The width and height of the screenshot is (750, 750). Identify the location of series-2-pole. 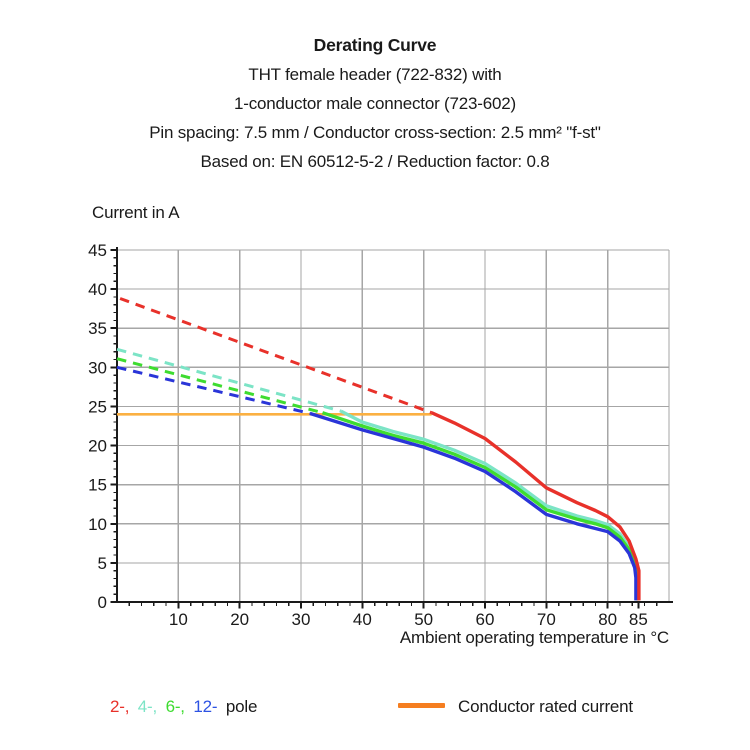
(535, 506).